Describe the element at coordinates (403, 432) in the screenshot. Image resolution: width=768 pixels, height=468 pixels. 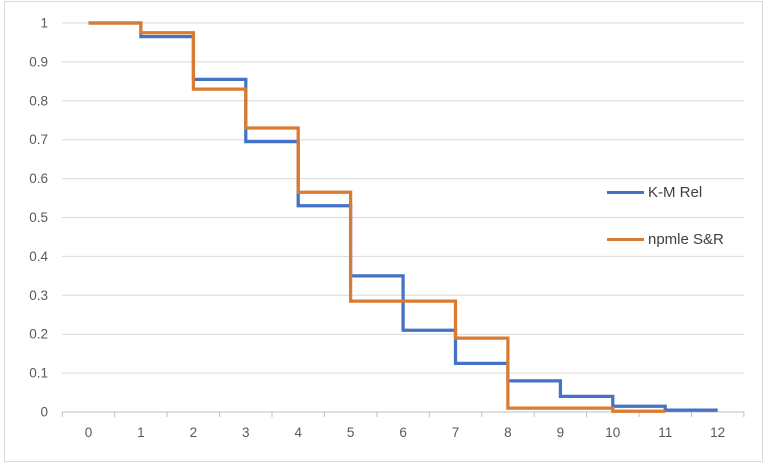
I see `x-axis-label: 6` at that location.